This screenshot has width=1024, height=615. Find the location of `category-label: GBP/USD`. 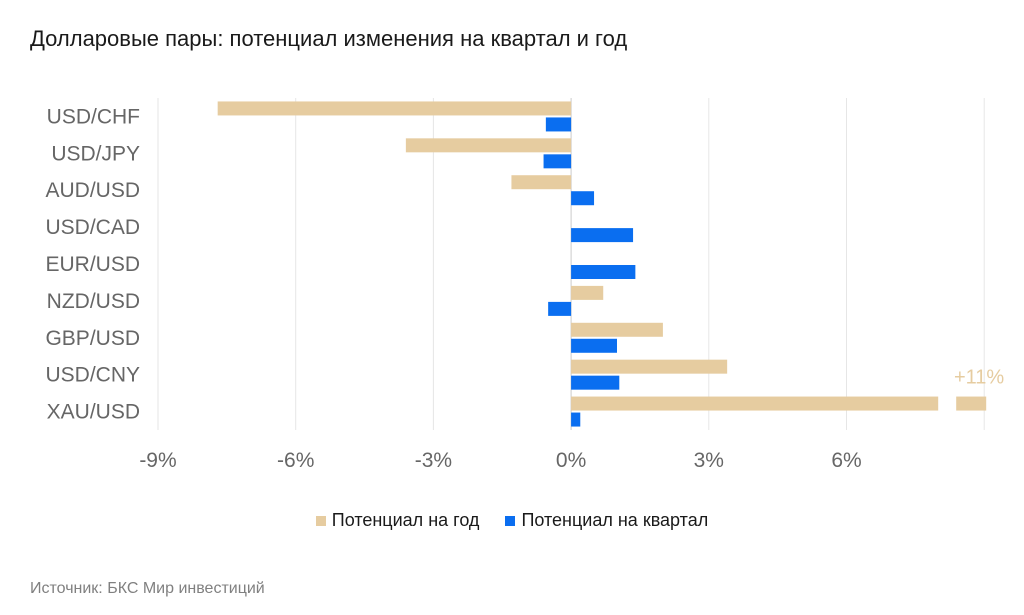

category-label: GBP/USD is located at coordinates (92, 338).